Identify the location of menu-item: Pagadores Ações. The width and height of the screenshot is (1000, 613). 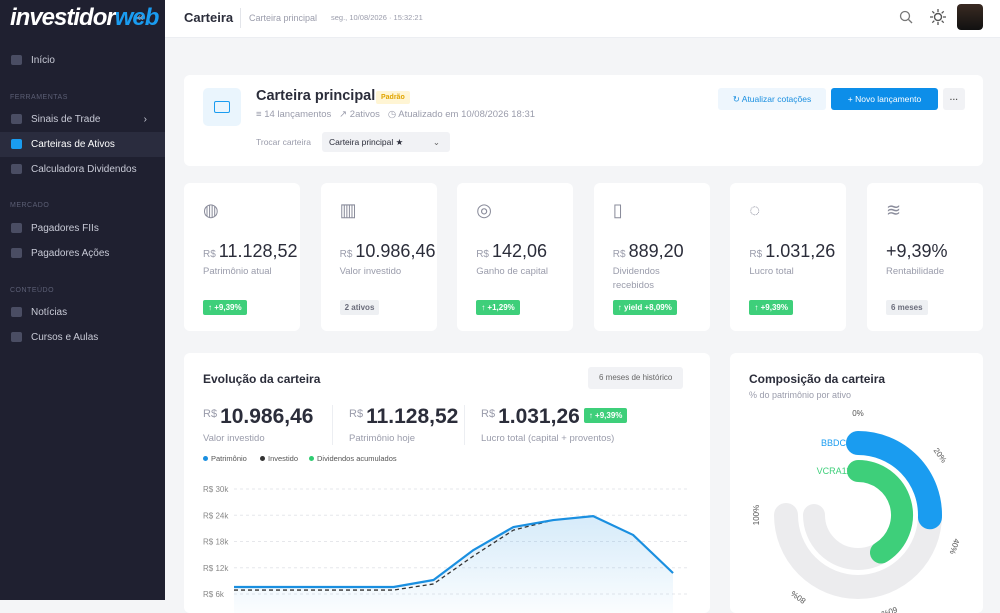
(82, 253).